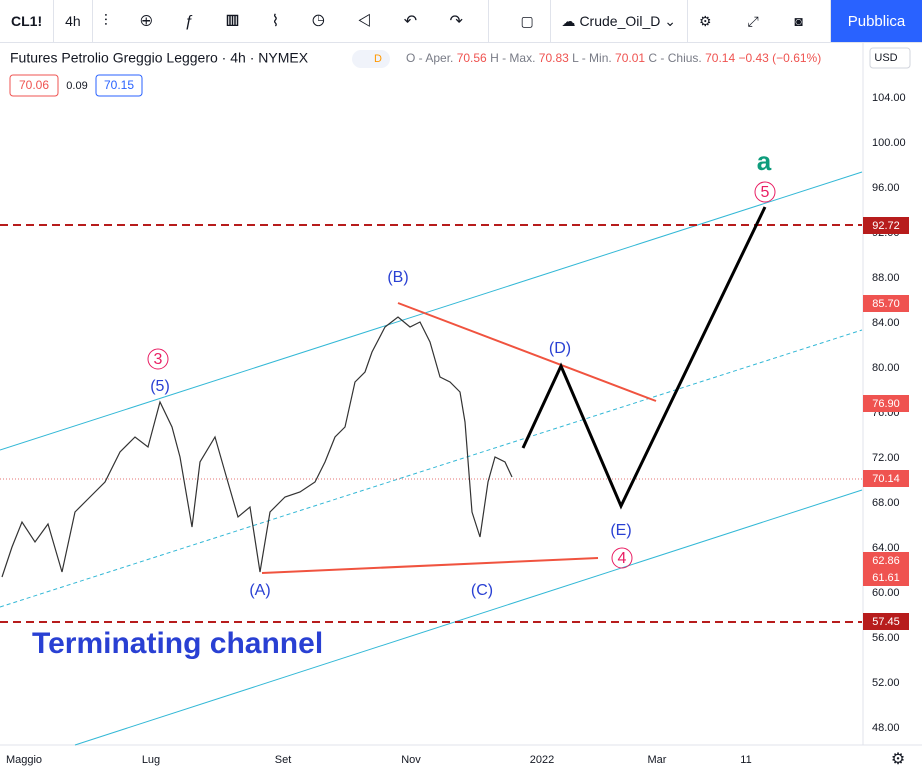 This screenshot has height=784, width=922. What do you see at coordinates (886, 278) in the screenshot?
I see `price-tick: 88.00` at bounding box center [886, 278].